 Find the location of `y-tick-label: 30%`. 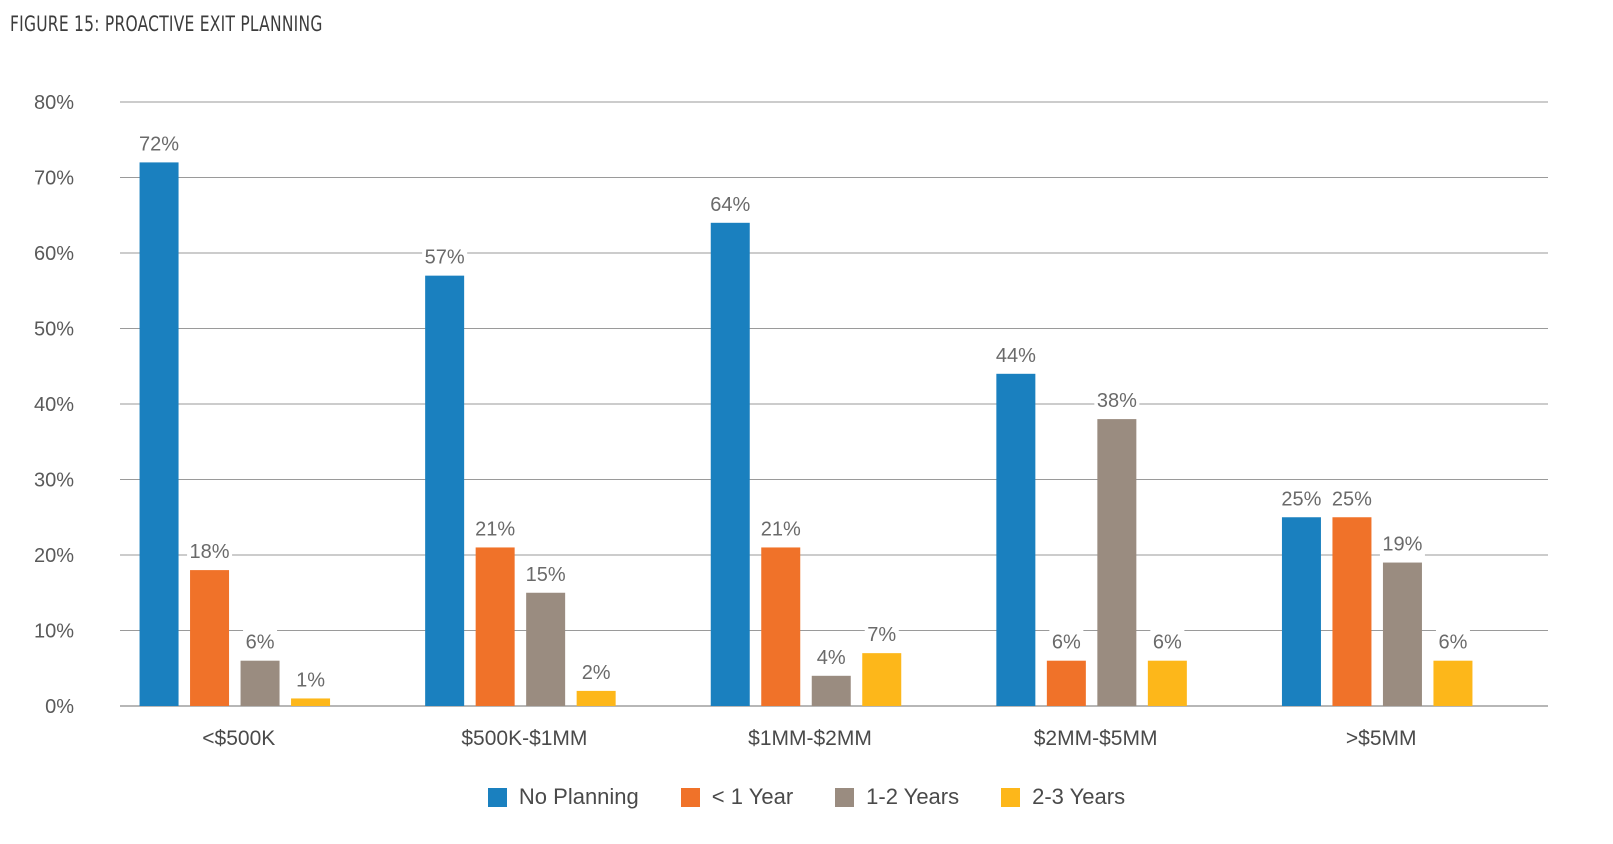

y-tick-label: 30% is located at coordinates (54, 481).